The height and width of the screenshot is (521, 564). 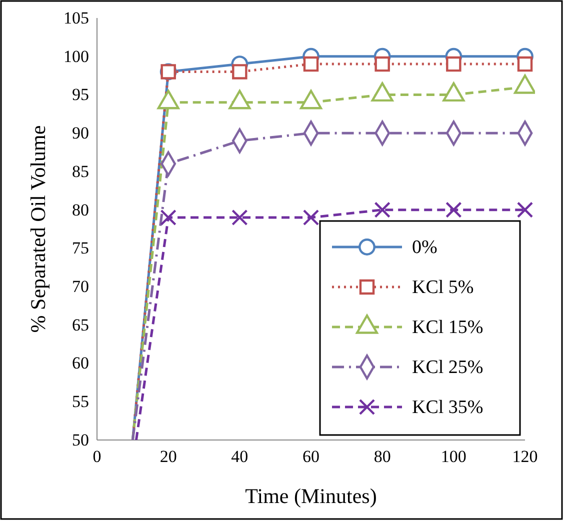 I want to click on y-tick-label: 75, so click(x=80, y=248).